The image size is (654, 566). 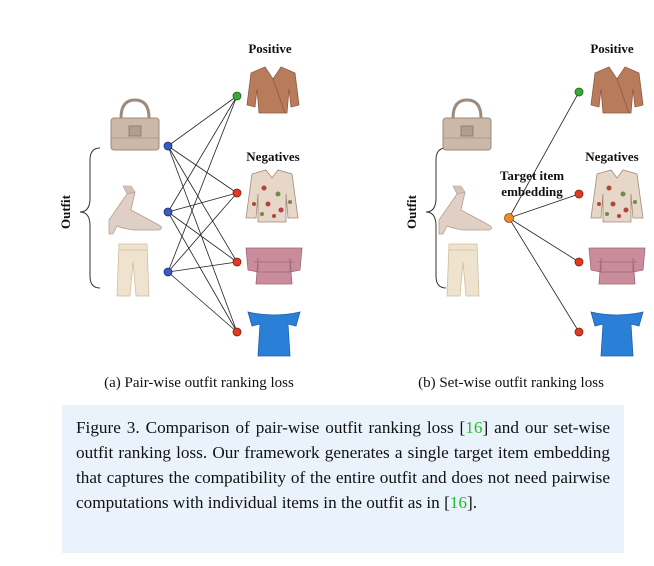 I want to click on setwise-edges, so click(x=544, y=212).